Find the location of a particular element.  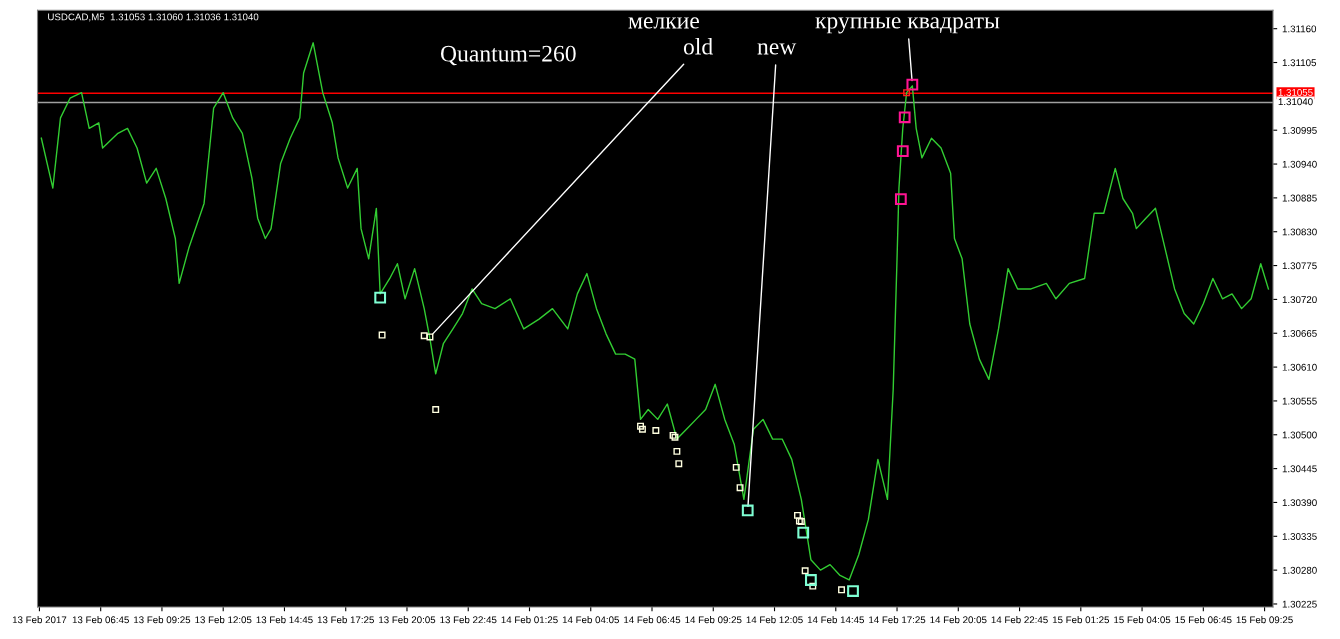

x-tick-label: 13 Feb 06:45 is located at coordinates (100, 620).